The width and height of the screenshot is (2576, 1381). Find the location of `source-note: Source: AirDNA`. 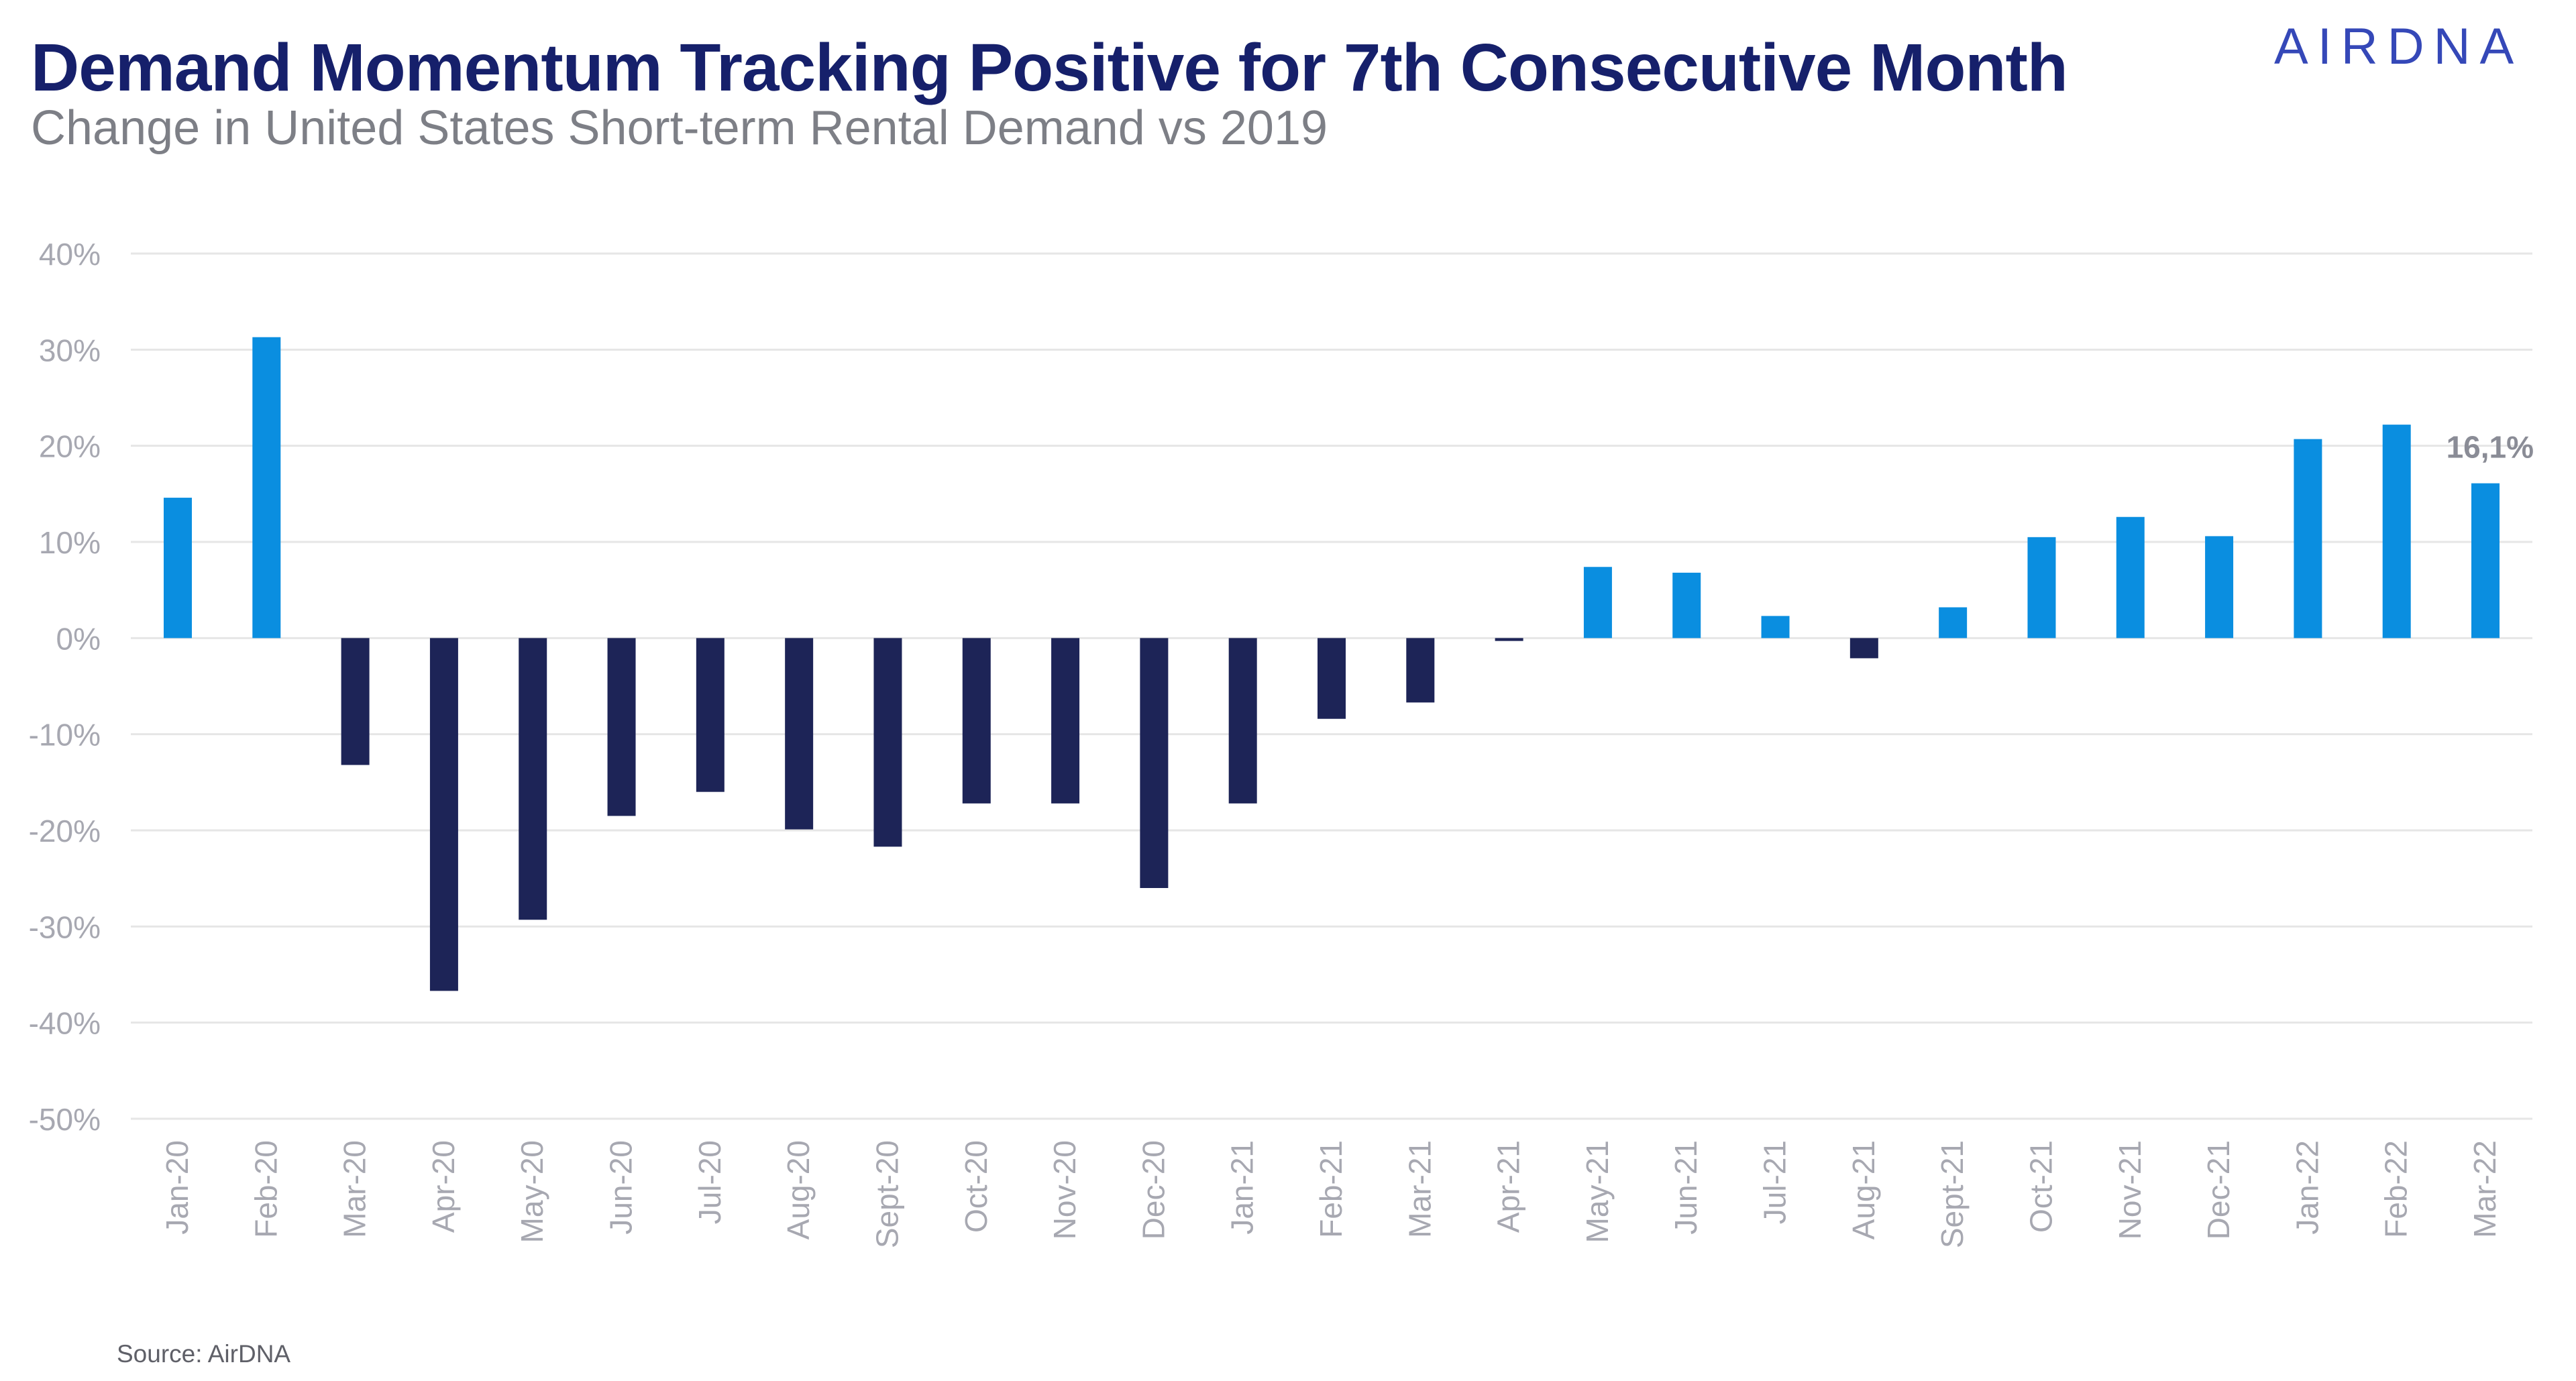

source-note: Source: AirDNA is located at coordinates (204, 1354).